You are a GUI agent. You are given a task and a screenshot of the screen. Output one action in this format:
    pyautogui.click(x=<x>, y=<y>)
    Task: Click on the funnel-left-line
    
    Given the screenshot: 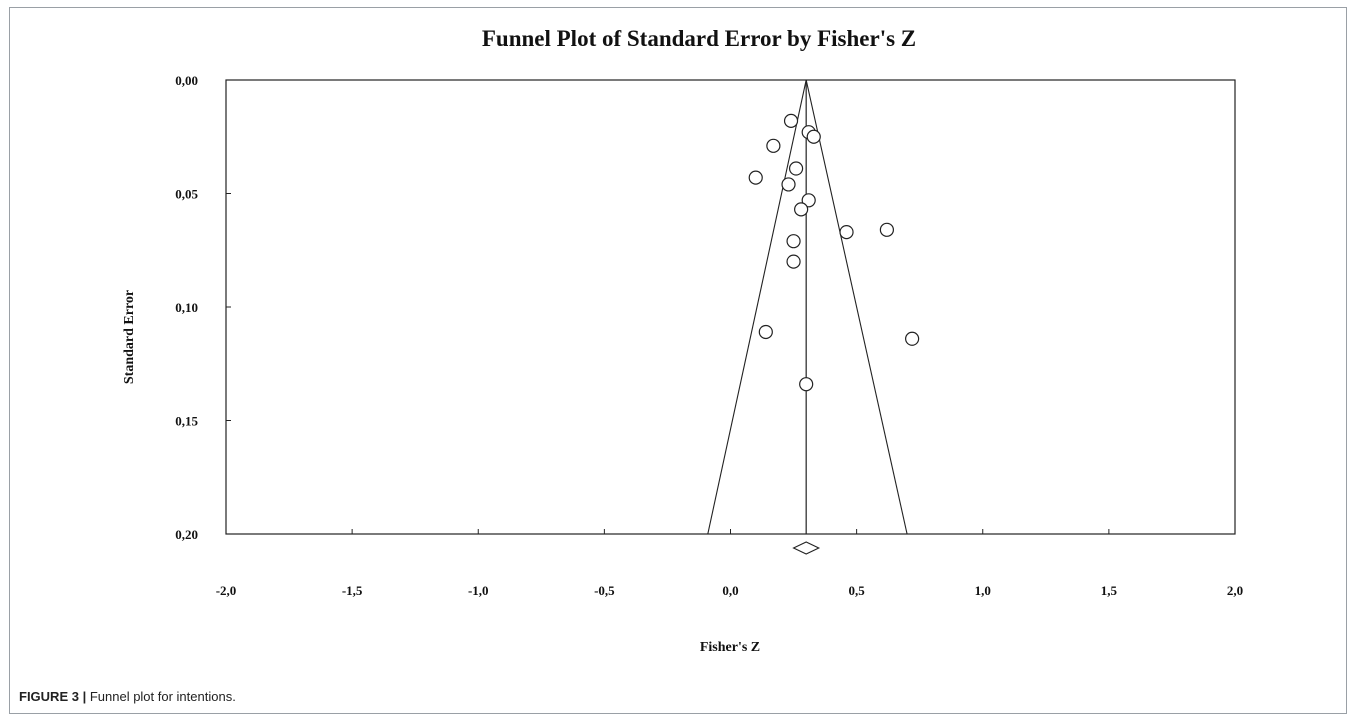 What is the action you would take?
    pyautogui.click(x=757, y=307)
    